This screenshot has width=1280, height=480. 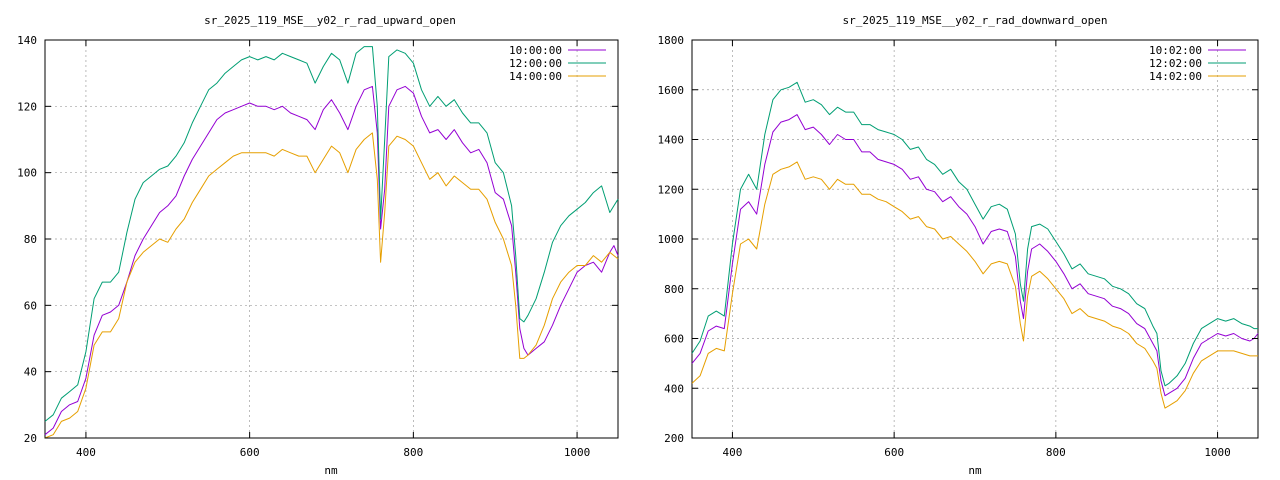 I want to click on y-tick-label: 60, so click(x=30, y=305).